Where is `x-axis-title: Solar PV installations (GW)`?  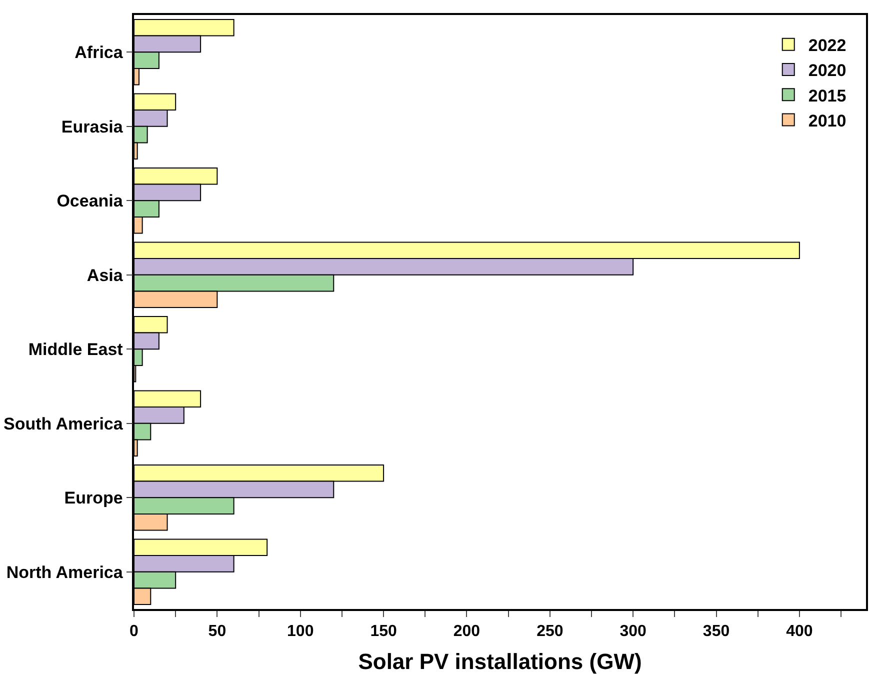
x-axis-title: Solar PV installations (GW) is located at coordinates (500, 661).